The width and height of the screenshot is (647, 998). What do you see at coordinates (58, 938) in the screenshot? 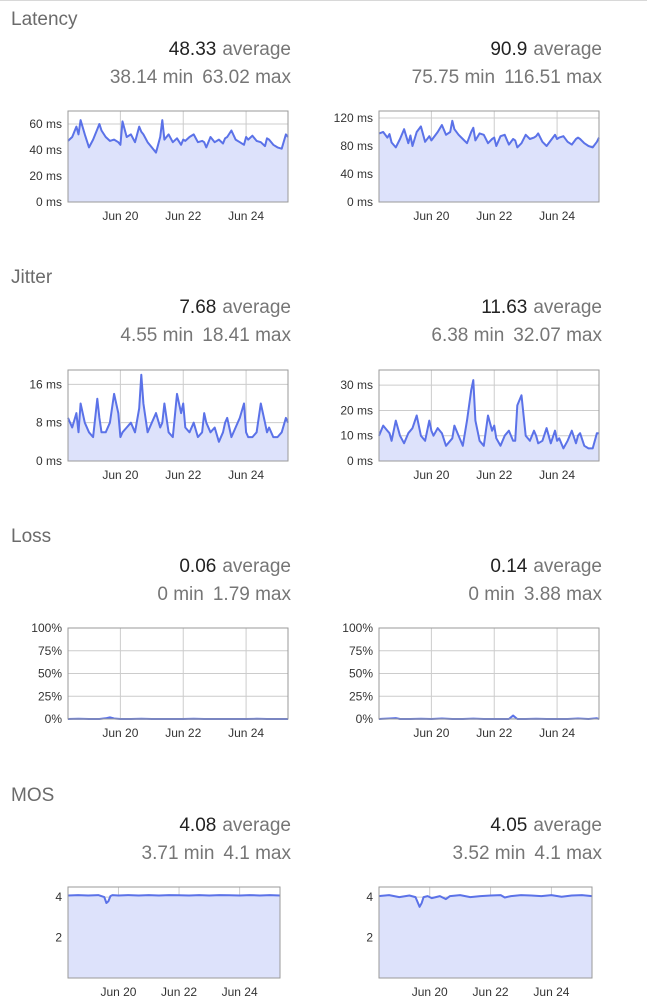
I see `y-tick-label: 2` at bounding box center [58, 938].